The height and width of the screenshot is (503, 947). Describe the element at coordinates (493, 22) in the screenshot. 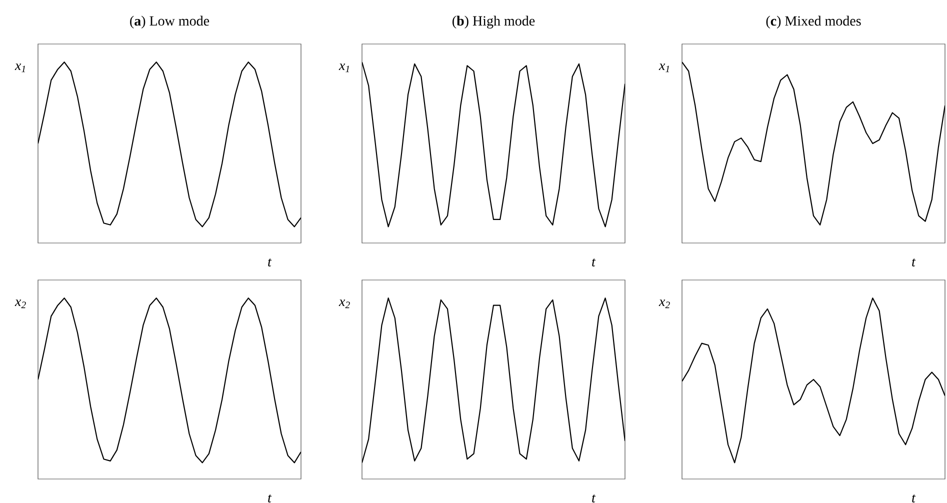

I see `chart-title: (b) High mode` at that location.